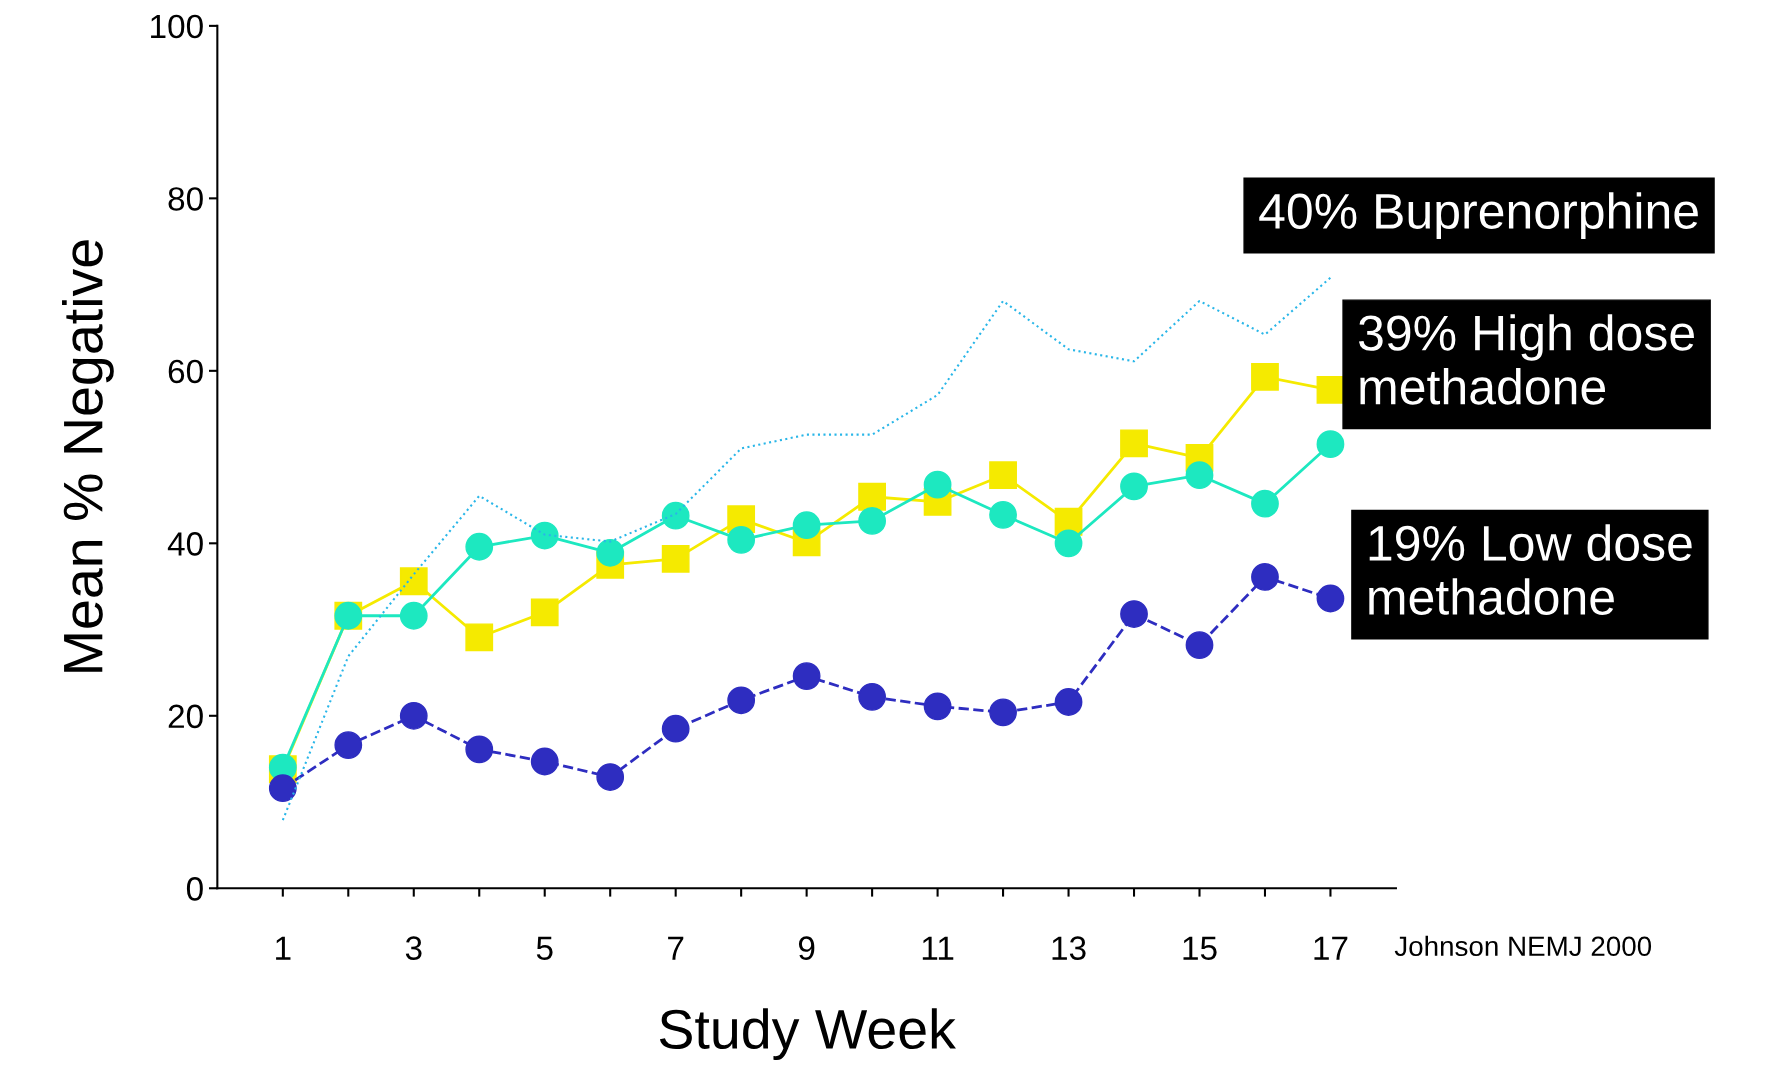 The image size is (1767, 1078). What do you see at coordinates (676, 948) in the screenshot?
I see `x-tick-label: 7` at bounding box center [676, 948].